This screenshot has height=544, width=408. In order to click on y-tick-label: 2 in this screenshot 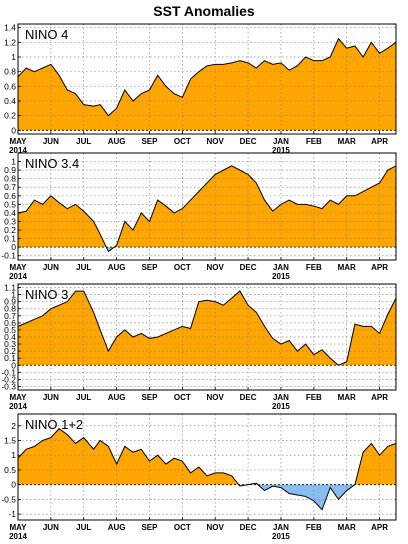, I will do `click(13, 426)`.